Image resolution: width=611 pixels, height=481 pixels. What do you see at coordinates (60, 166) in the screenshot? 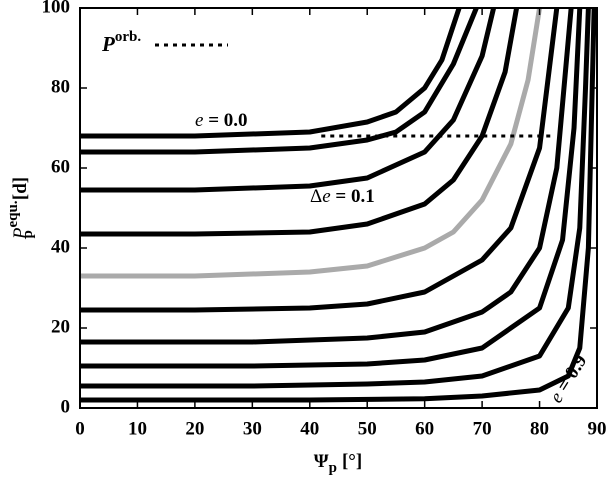
I see `y-tick-label: 60` at bounding box center [60, 166].